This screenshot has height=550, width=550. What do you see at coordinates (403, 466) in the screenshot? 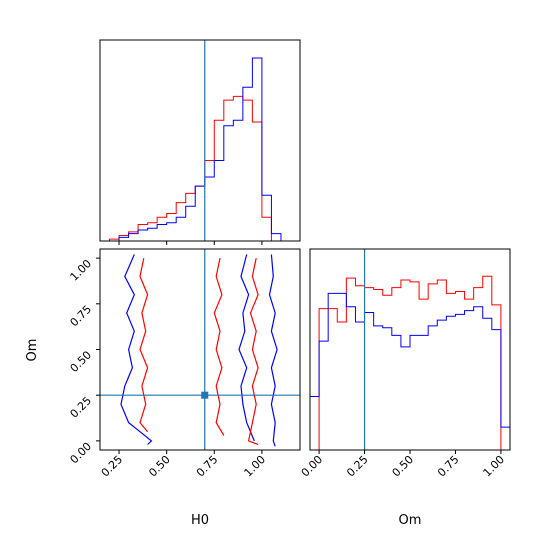
I see `om-x-tick-label: 0.50` at bounding box center [403, 466].